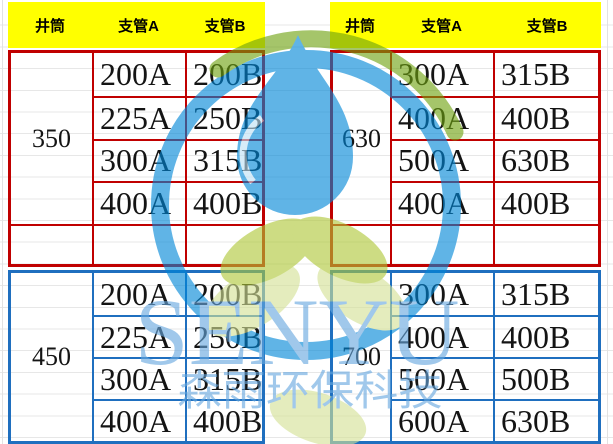 Image resolution: width=613 pixels, height=444 pixels. I want to click on shaft-cell: 630, so click(361, 138).